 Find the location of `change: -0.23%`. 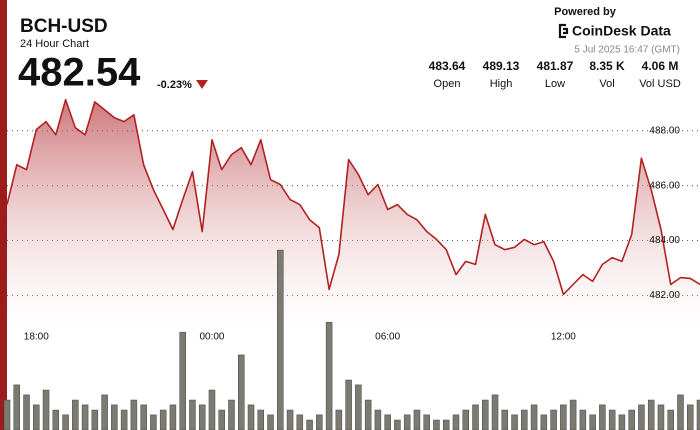

change: -0.23% is located at coordinates (174, 85).